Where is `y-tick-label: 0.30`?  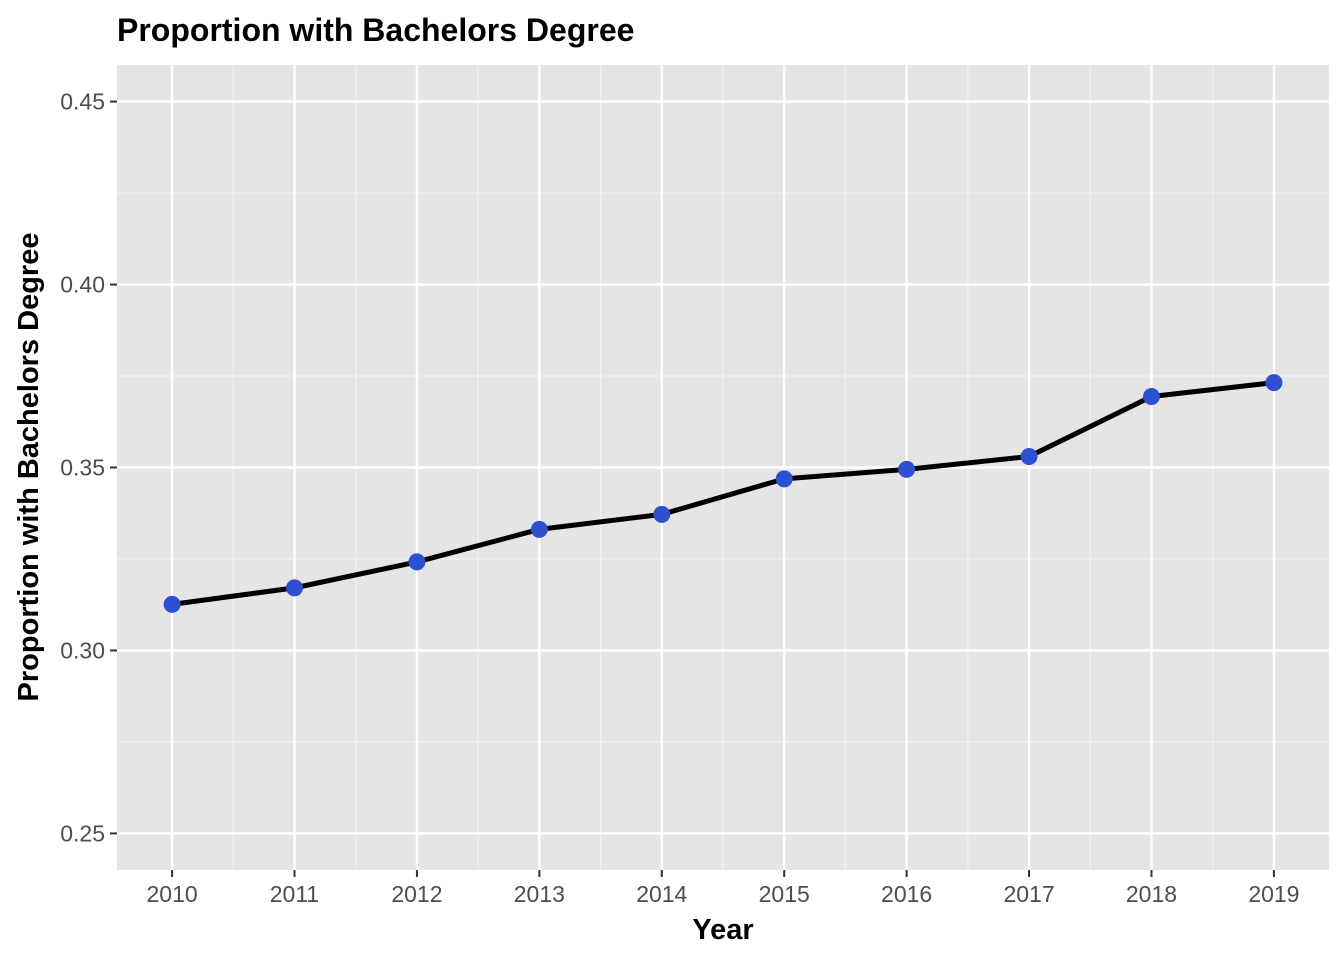 y-tick-label: 0.30 is located at coordinates (82, 650).